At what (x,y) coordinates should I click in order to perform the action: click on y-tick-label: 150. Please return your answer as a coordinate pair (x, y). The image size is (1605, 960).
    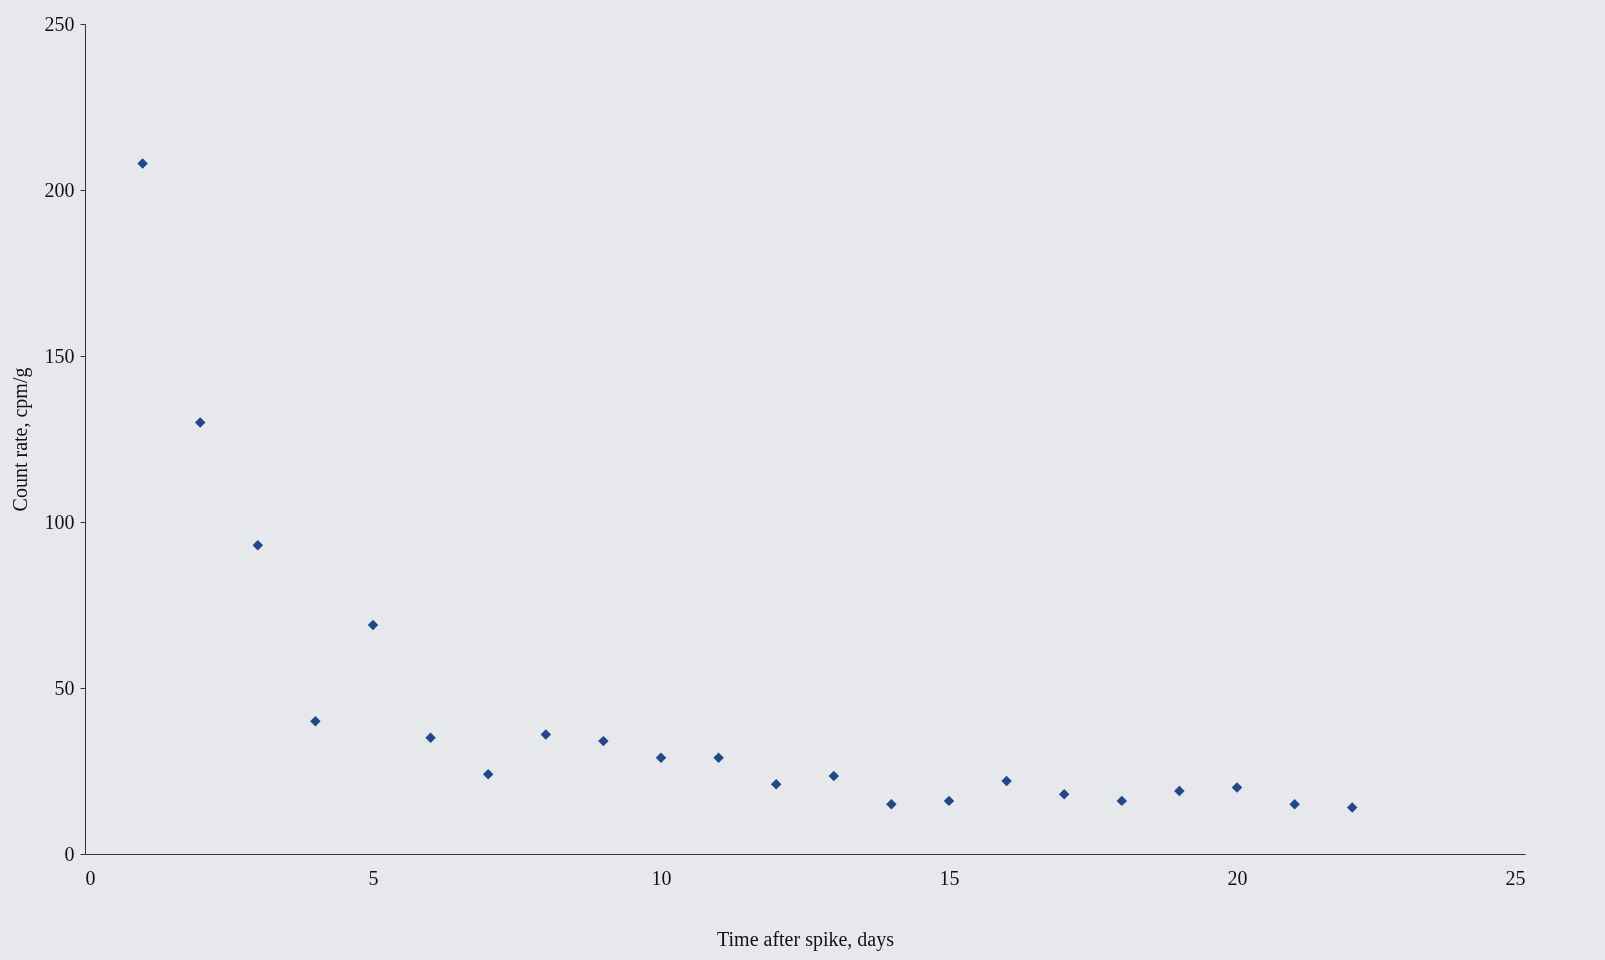
    Looking at the image, I should click on (59, 355).